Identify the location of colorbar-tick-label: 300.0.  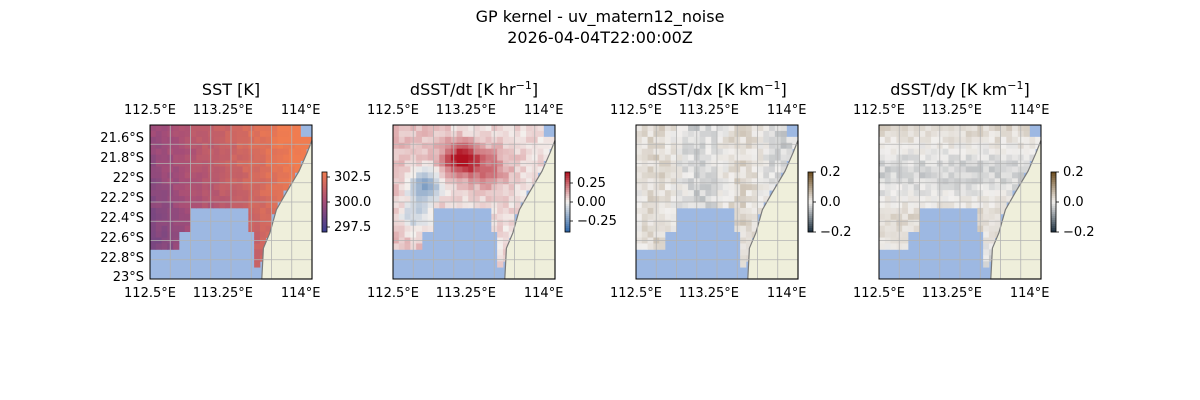
(352, 202).